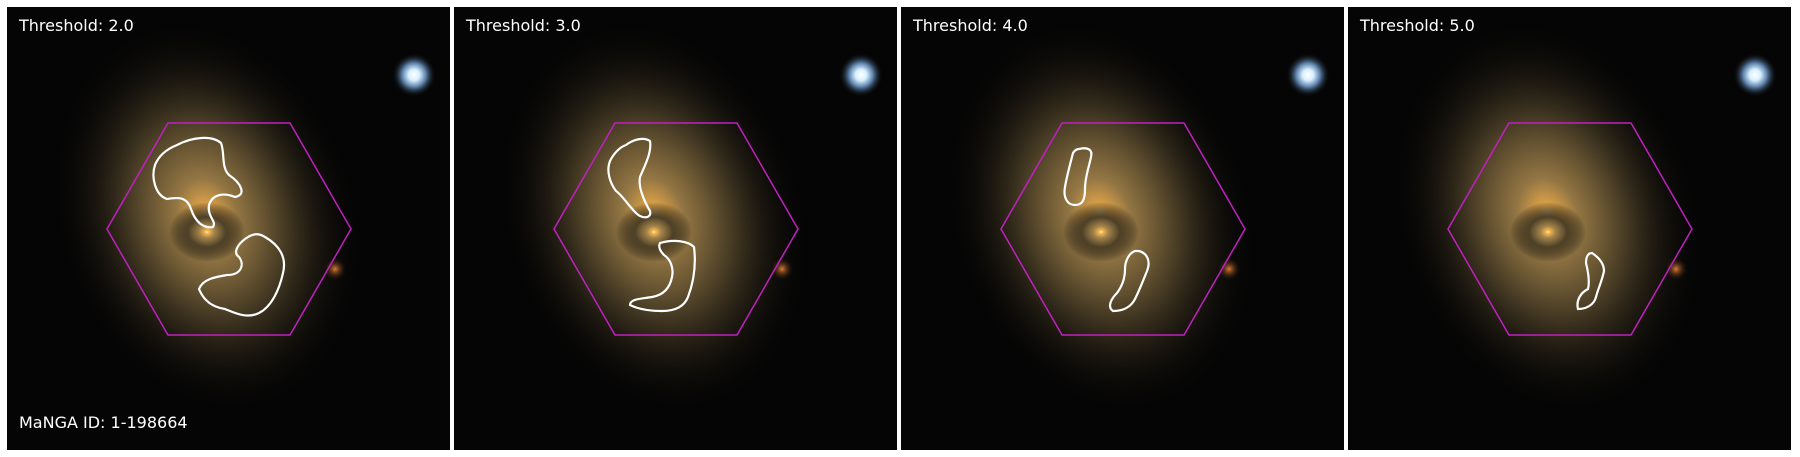  I want to click on threshold-label: Threshold: 2.0, so click(76, 26).